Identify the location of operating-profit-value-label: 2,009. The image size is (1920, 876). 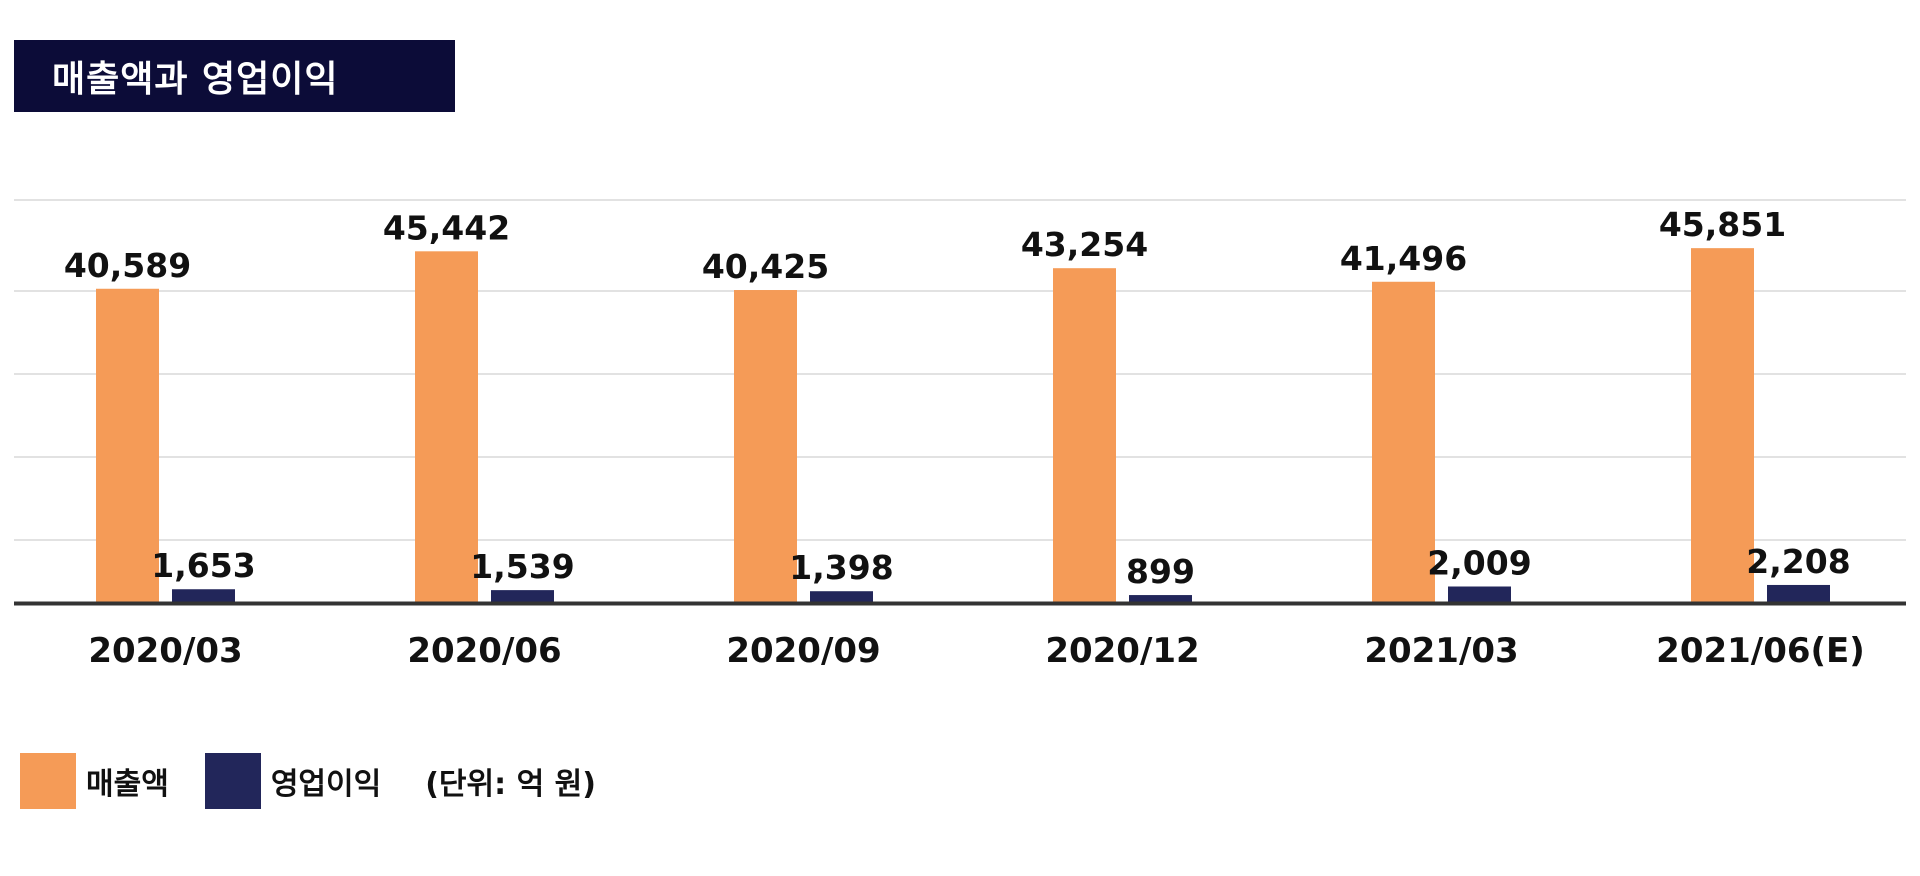
(1479, 562).